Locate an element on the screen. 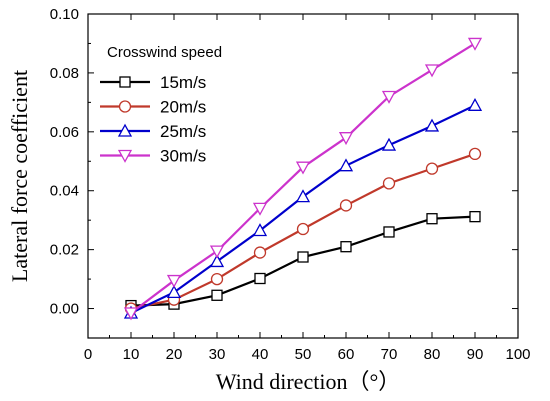 The height and width of the screenshot is (401, 550). legend-label: 20m/s is located at coordinates (183, 107).